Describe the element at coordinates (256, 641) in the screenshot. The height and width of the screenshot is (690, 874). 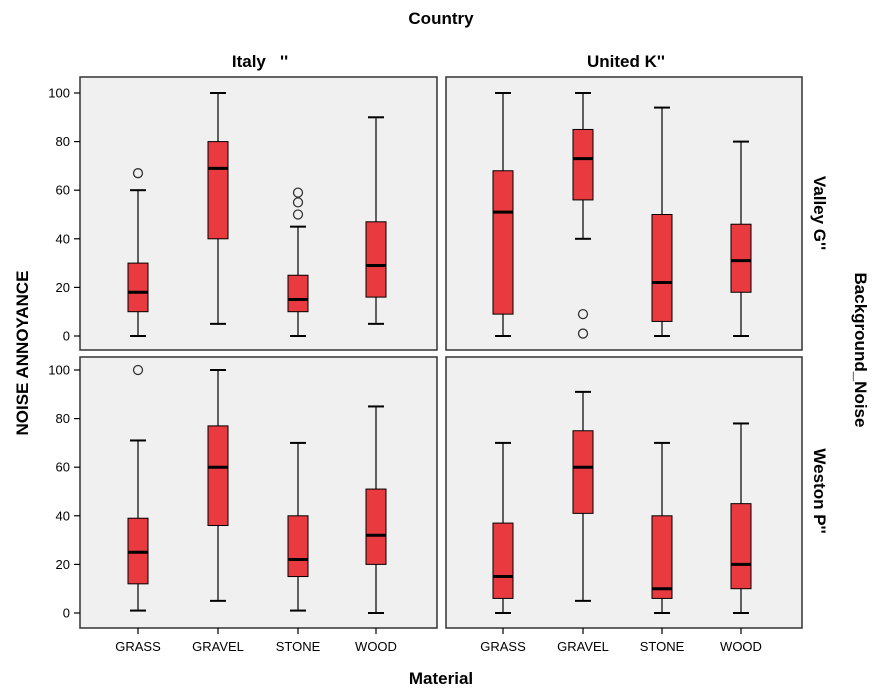
I see `x-axis-col-0: GRASS GRAVEL STONE WOOD` at that location.